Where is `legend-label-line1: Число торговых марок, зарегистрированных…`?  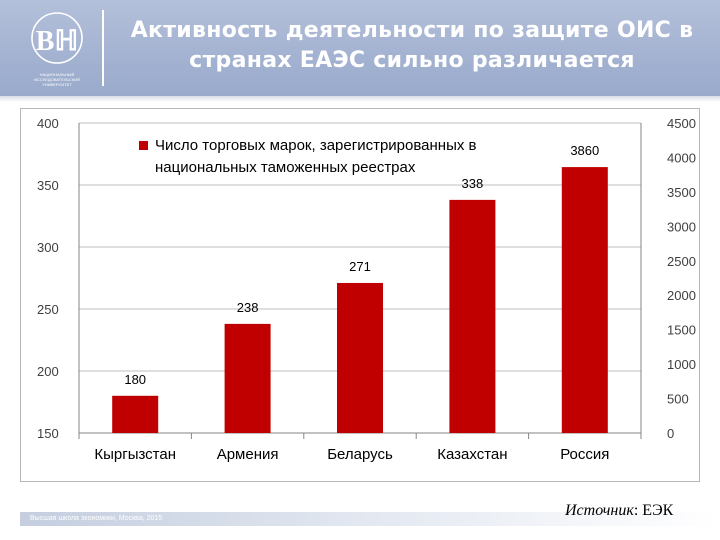 legend-label-line1: Число торговых марок, зарегистрированных… is located at coordinates (316, 145).